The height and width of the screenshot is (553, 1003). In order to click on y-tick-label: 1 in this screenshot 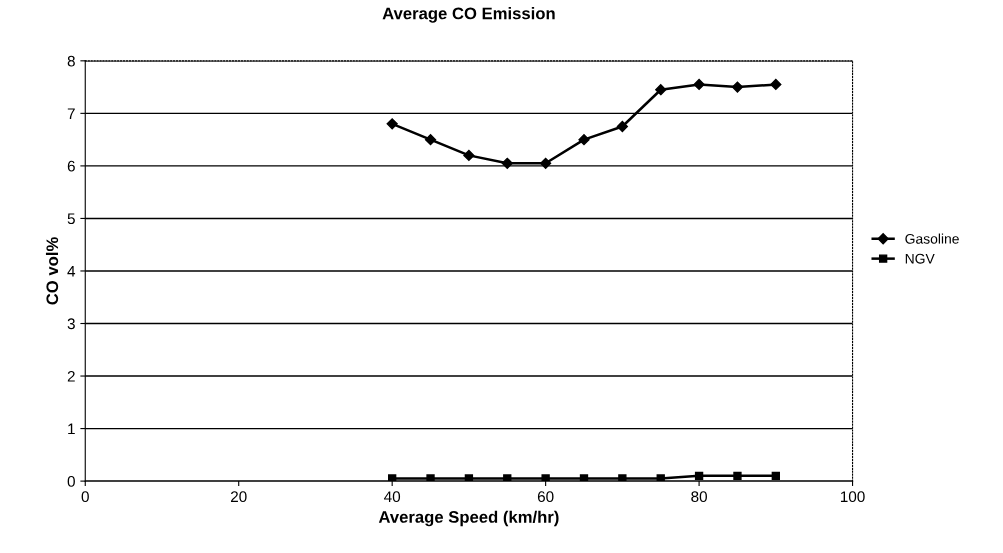, I will do `click(71, 429)`.